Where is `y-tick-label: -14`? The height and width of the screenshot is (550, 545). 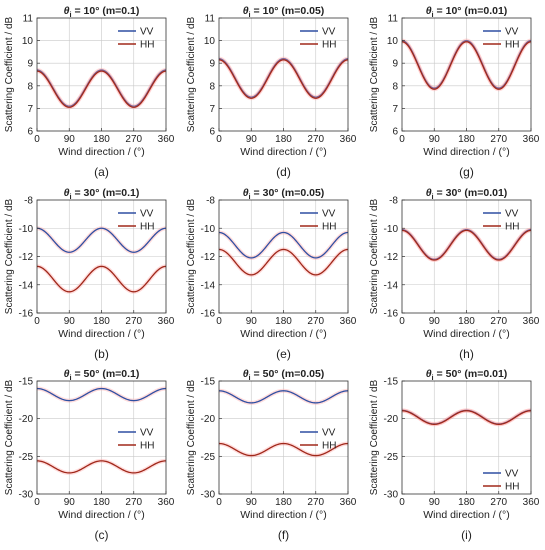
y-tick-label: -14 is located at coordinates (208, 285).